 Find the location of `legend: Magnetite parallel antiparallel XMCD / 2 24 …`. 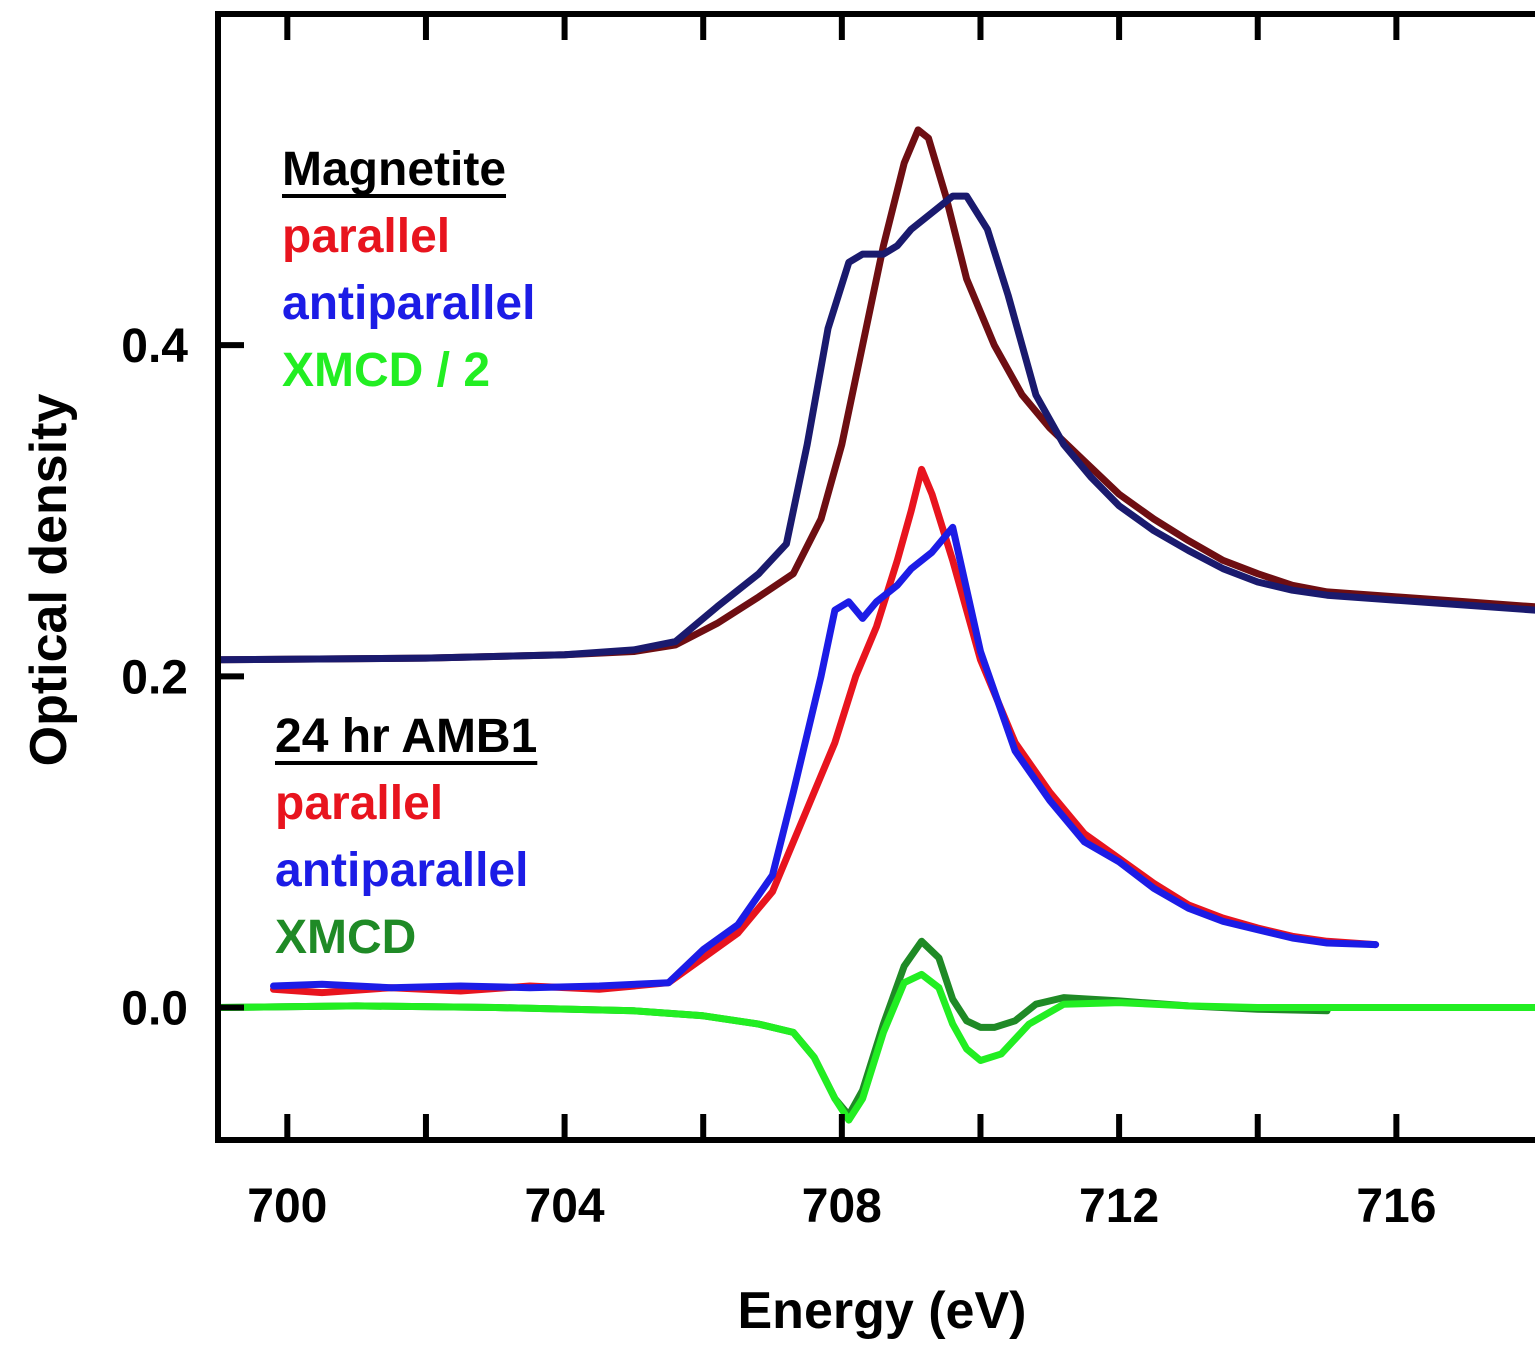

legend: Magnetite parallel antiparallel XMCD / 2 24 … is located at coordinates (406, 553).